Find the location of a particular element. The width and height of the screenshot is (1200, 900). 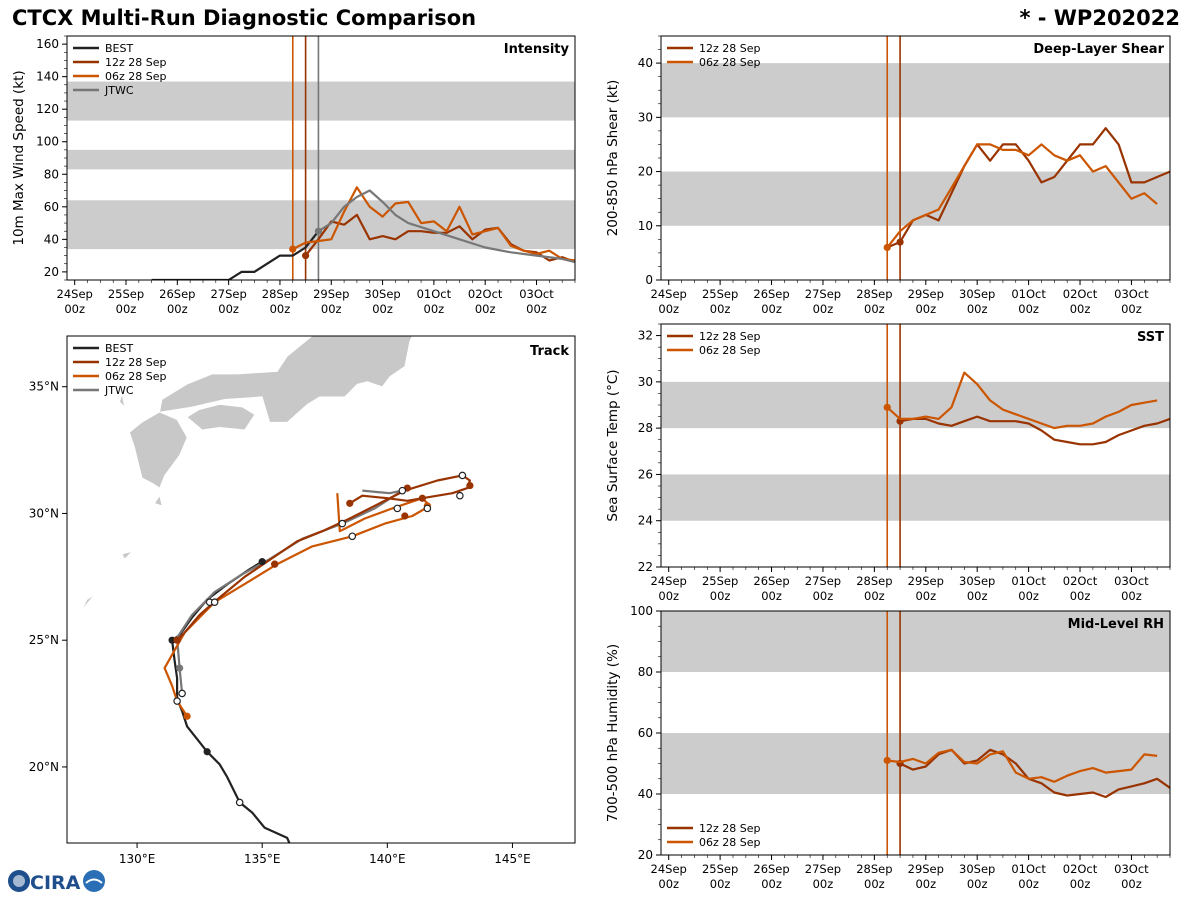

panel-title: Deep-Layer Shear is located at coordinates (1098, 49).